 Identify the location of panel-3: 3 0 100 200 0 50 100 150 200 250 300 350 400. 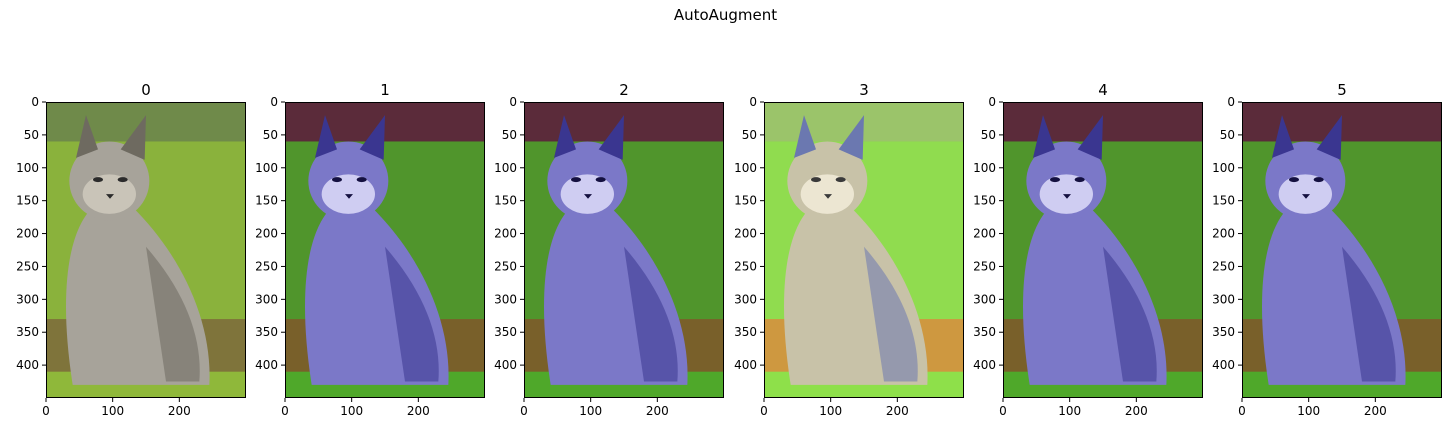
(849, 249).